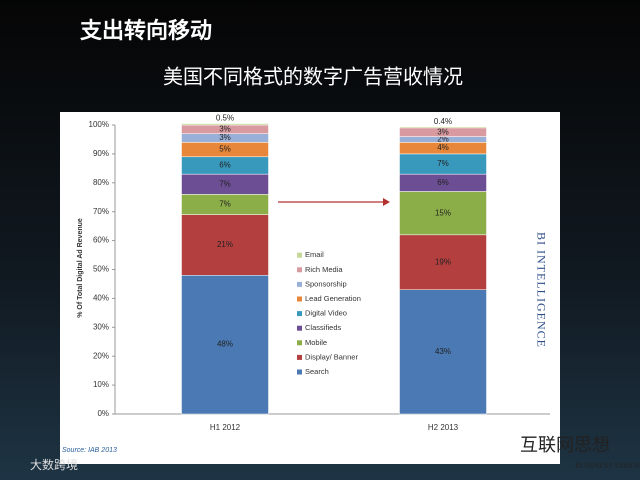 This screenshot has width=640, height=485. What do you see at coordinates (225, 118) in the screenshot?
I see `data-label: 0.5%` at bounding box center [225, 118].